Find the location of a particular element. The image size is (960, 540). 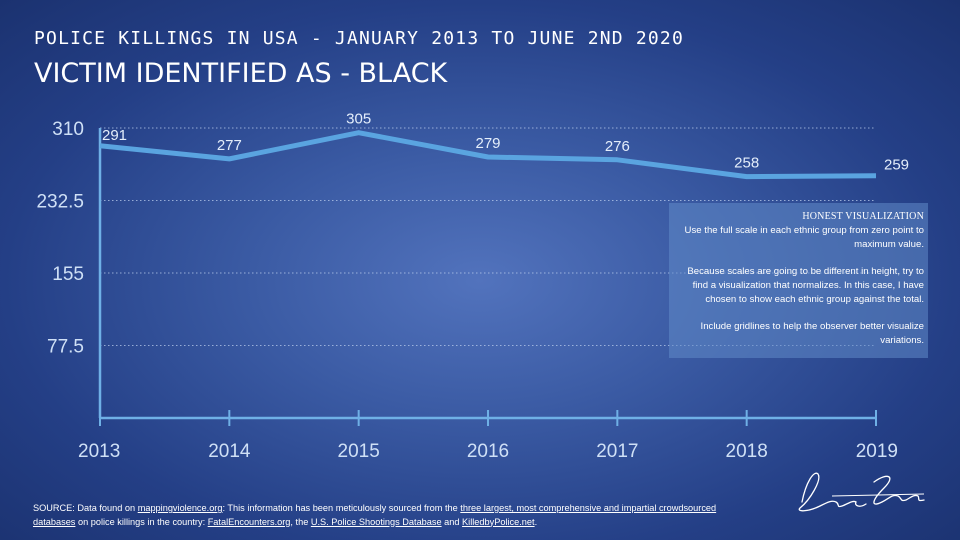

data-label: 276 is located at coordinates (617, 146).